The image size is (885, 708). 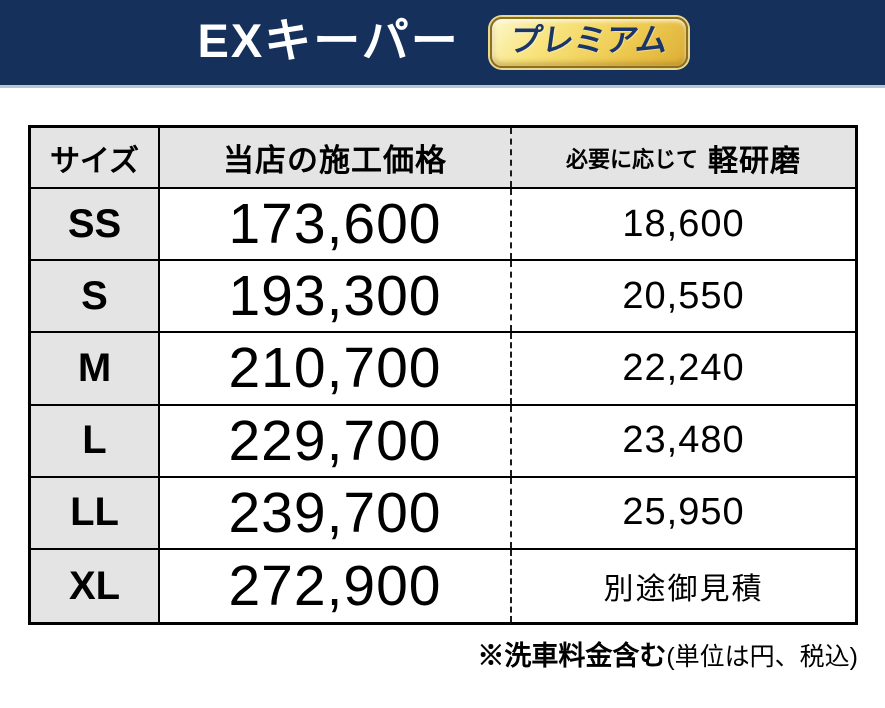 What do you see at coordinates (336, 296) in the screenshot?
I see `price-cell: 193,300` at bounding box center [336, 296].